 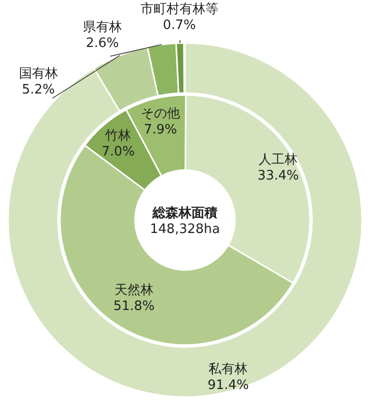 What do you see at coordinates (228, 386) in the screenshot?
I see `data-label: 91.4%` at bounding box center [228, 386].